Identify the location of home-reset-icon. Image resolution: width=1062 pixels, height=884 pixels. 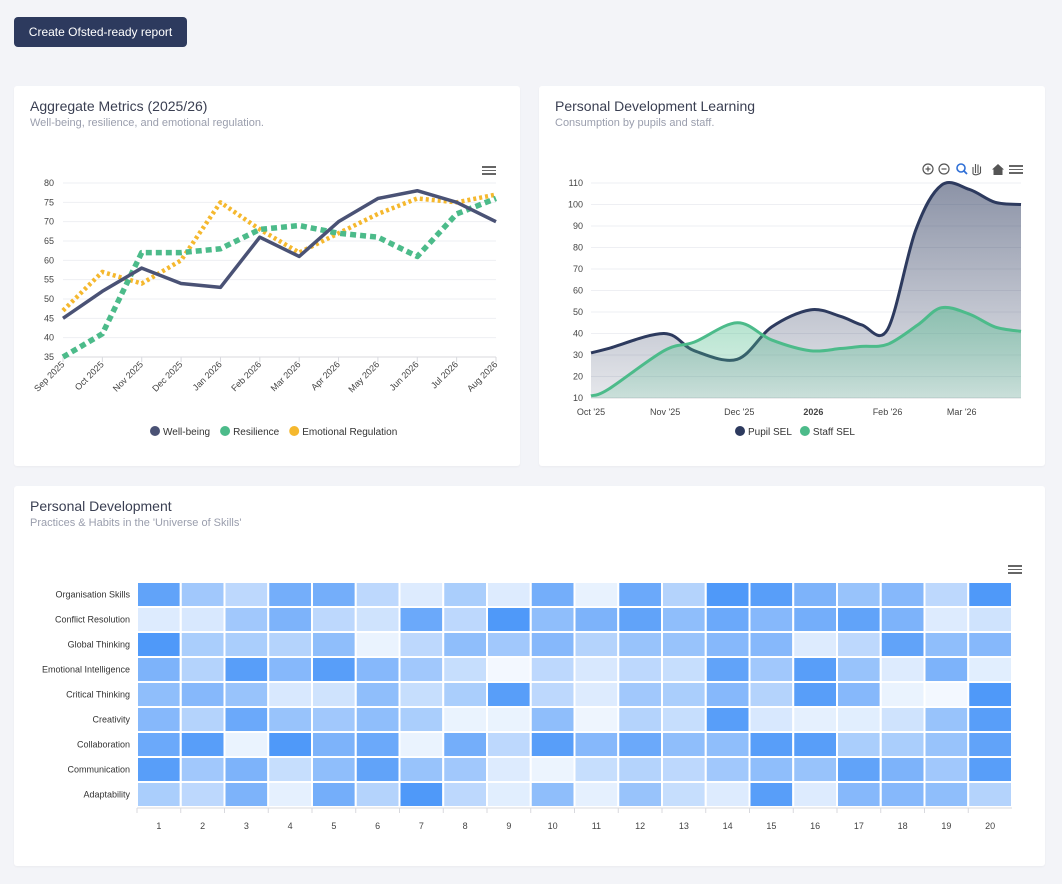
(998, 169).